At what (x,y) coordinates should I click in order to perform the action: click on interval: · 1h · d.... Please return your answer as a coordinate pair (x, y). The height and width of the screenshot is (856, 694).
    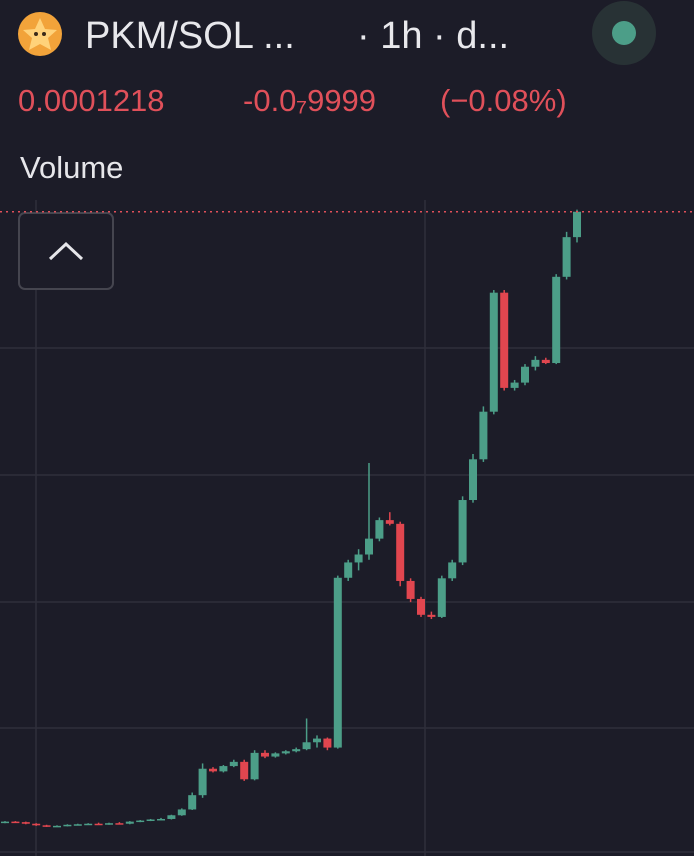
    Looking at the image, I should click on (433, 36).